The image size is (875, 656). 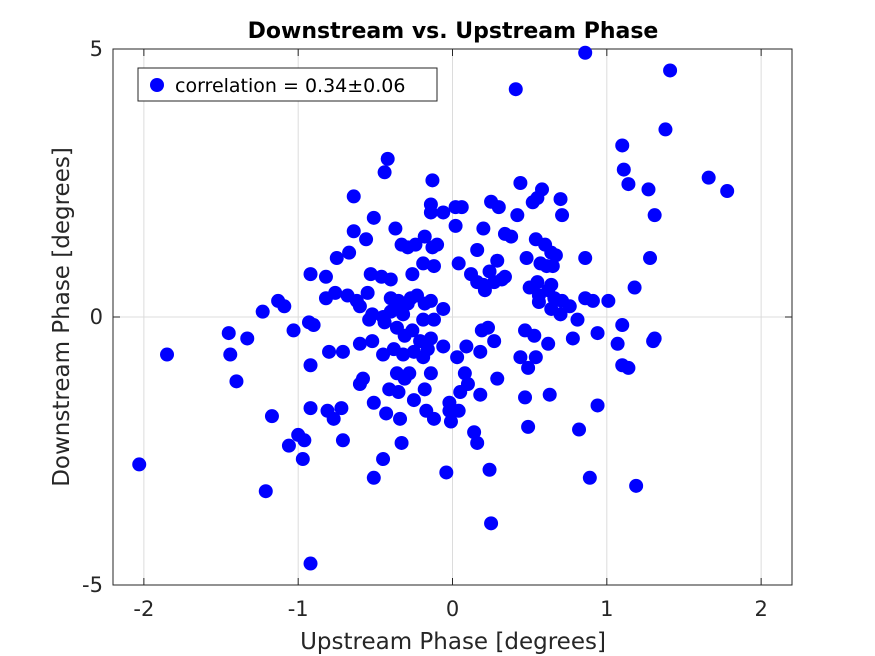 I want to click on y-tick-label: 0, so click(x=96, y=317).